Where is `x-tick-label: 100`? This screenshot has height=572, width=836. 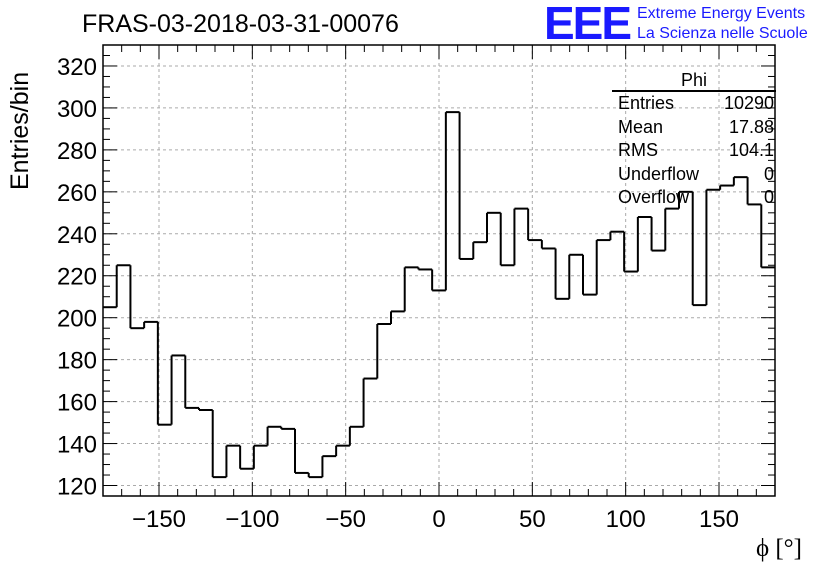
x-tick-label: 100 is located at coordinates (626, 519).